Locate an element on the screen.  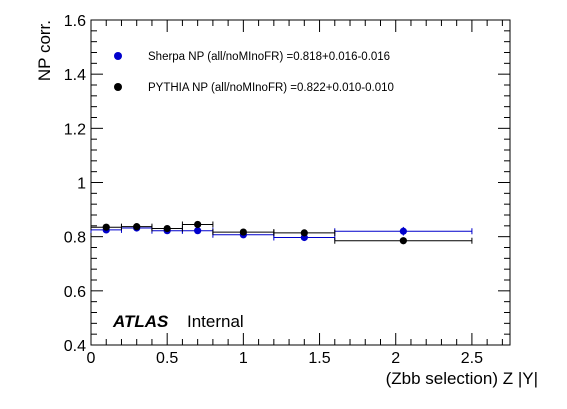
legend-marker-sherpa is located at coordinates (118, 56).